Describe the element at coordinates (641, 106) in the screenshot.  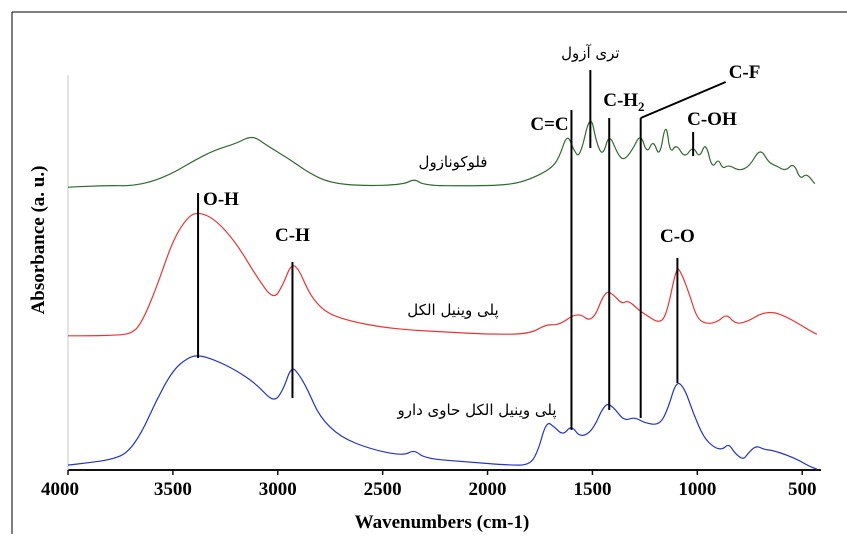
I see `peak-label-subscript: 2` at that location.